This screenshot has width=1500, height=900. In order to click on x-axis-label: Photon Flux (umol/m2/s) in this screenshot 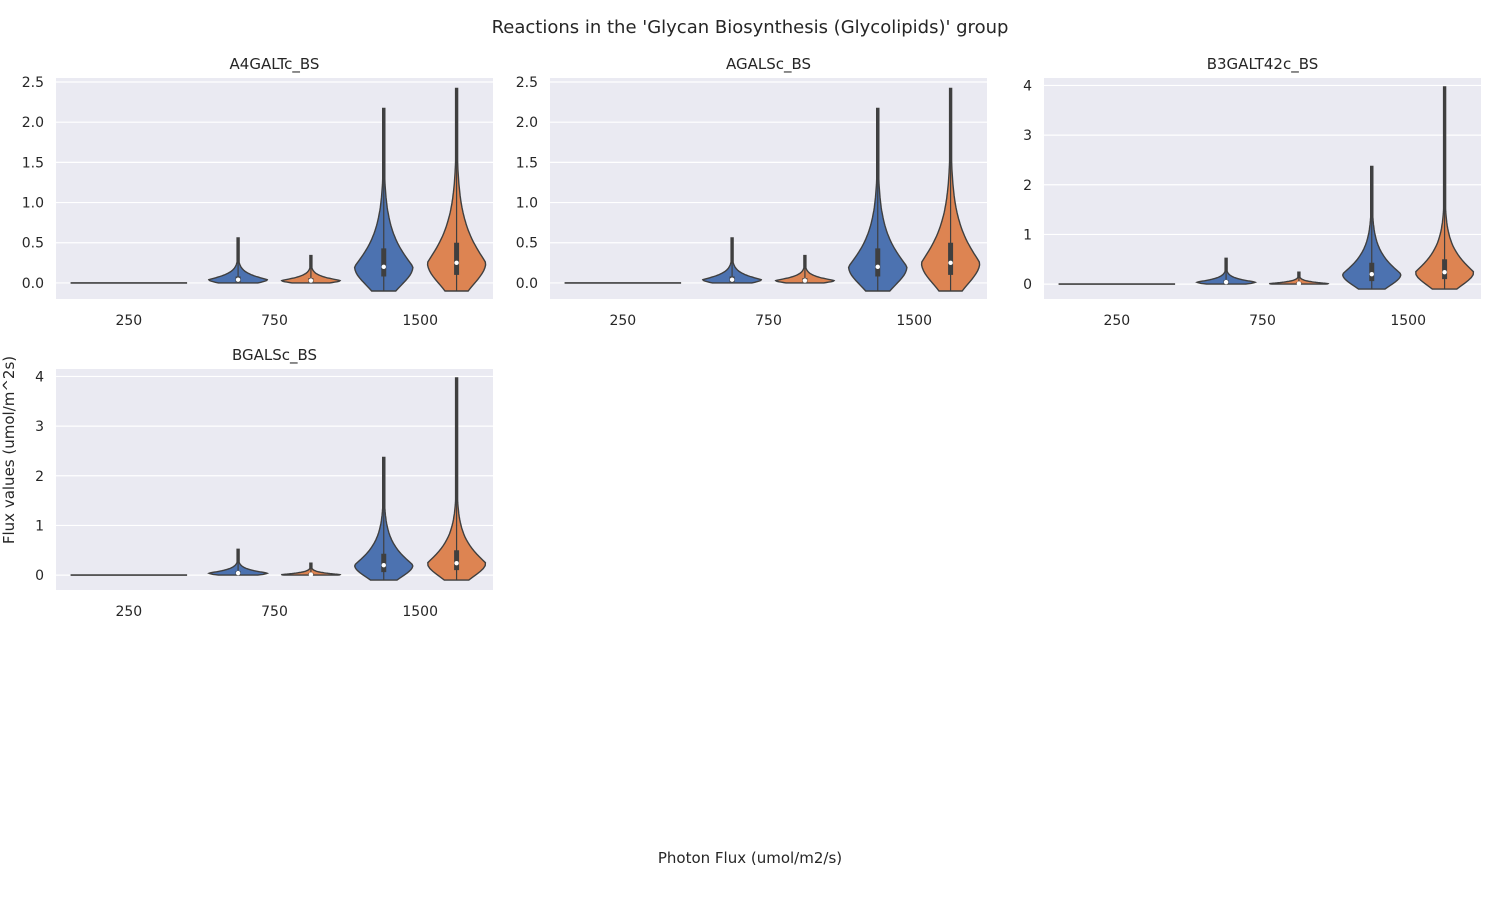, I will do `click(750, 858)`.